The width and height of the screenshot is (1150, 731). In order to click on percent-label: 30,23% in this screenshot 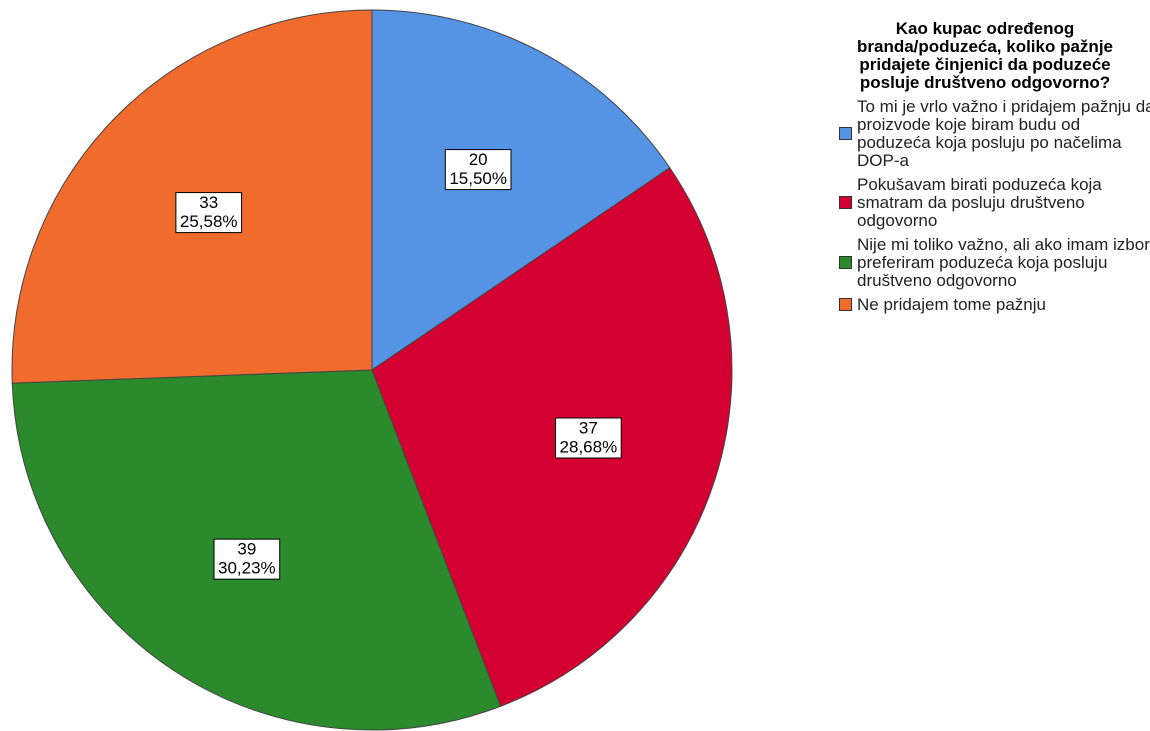, I will do `click(247, 568)`.